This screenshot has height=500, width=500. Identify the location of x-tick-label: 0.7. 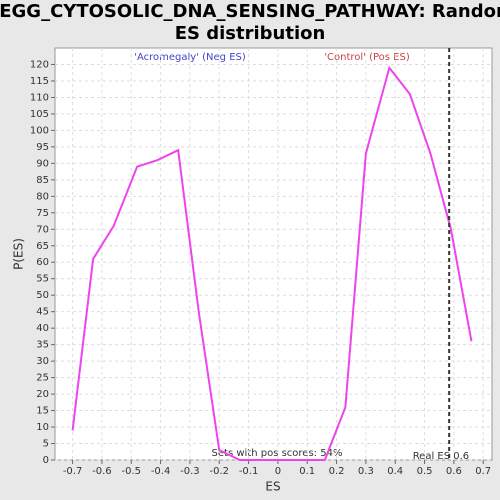
(483, 471).